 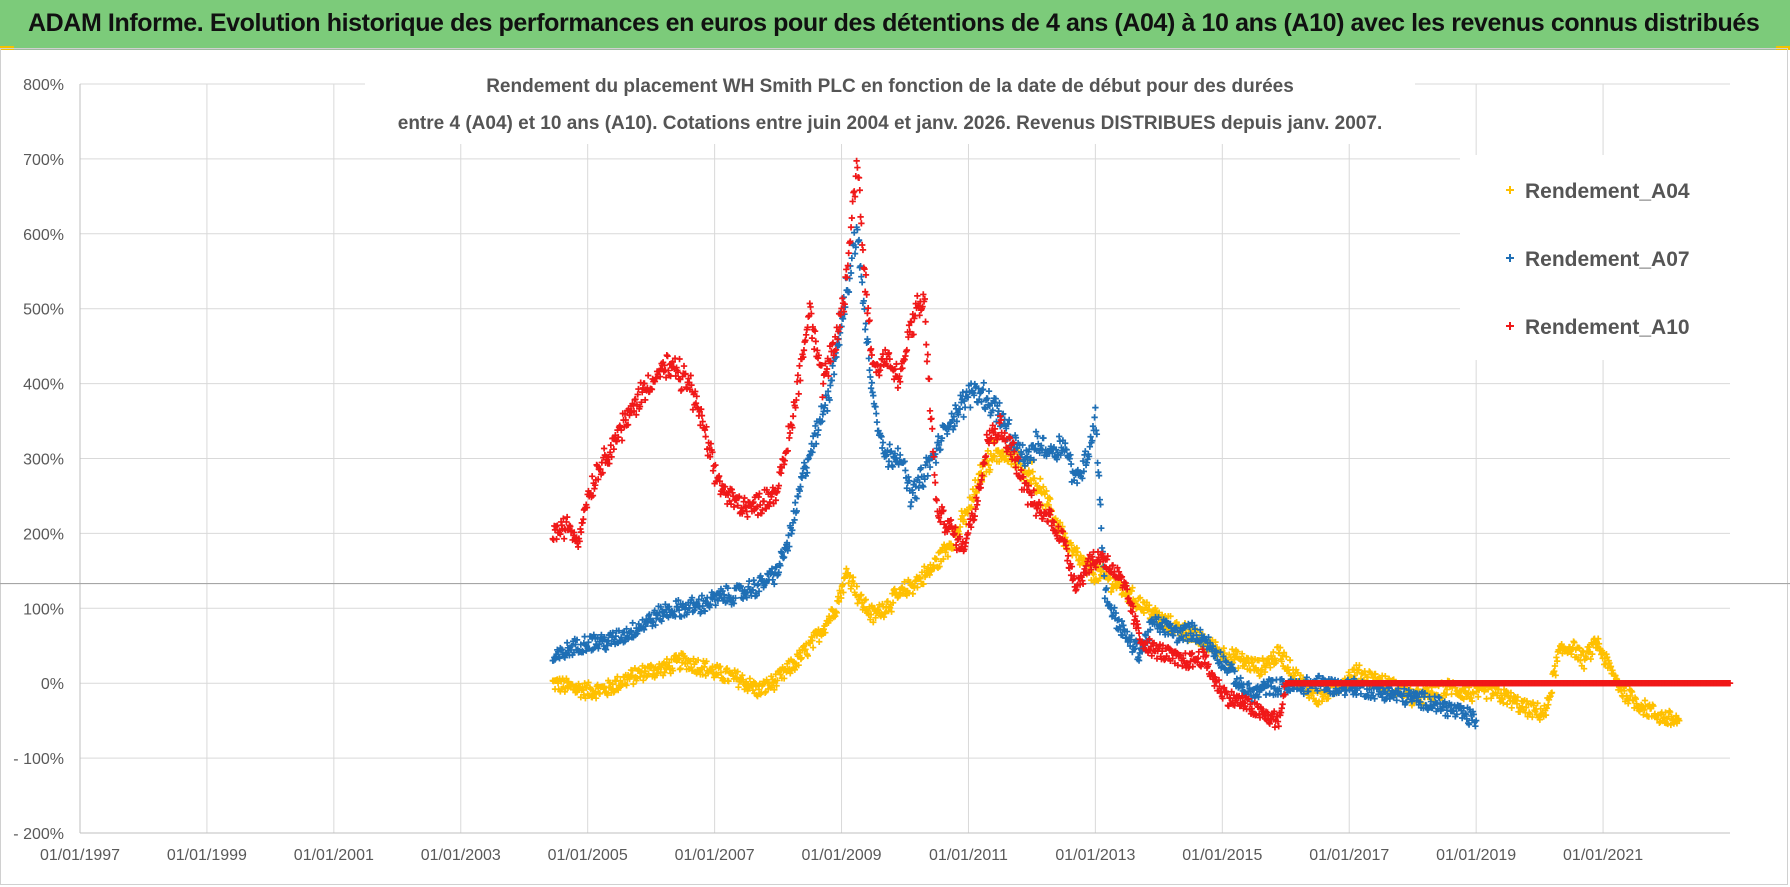 I want to click on x-tick-label: 01/01/2013, so click(x=1095, y=855).